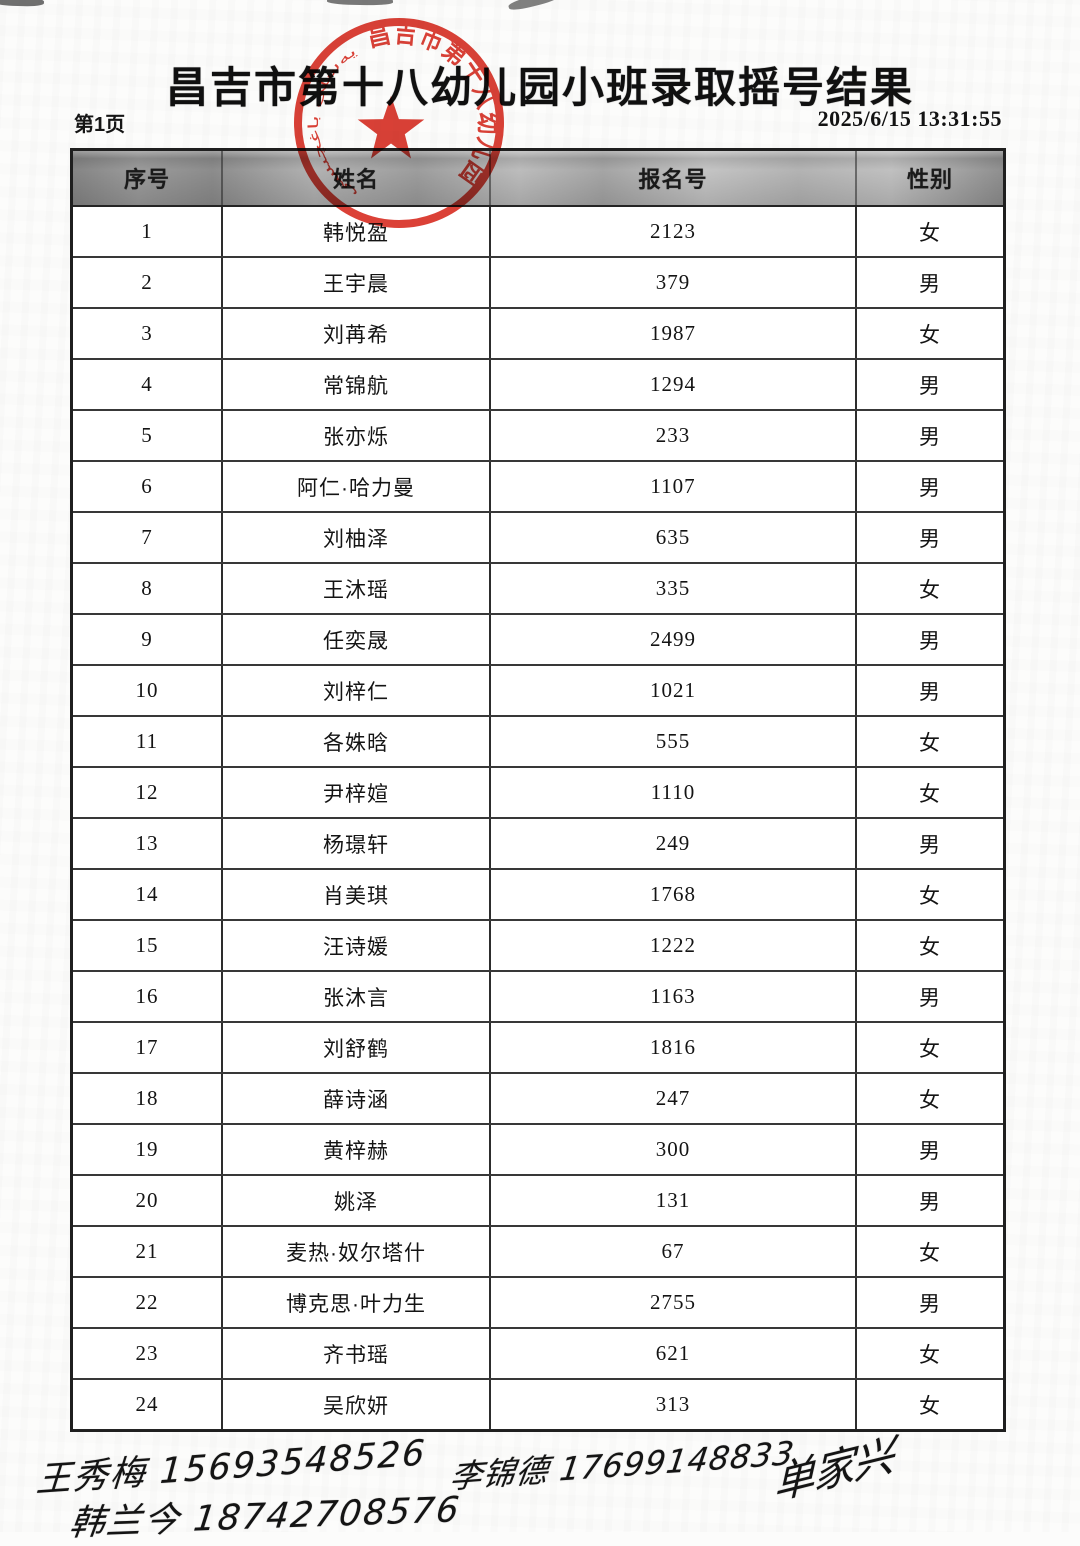 This screenshot has width=1080, height=1546. I want to click on table-row: 22 博克思·叶力生 2755 男, so click(538, 1303).